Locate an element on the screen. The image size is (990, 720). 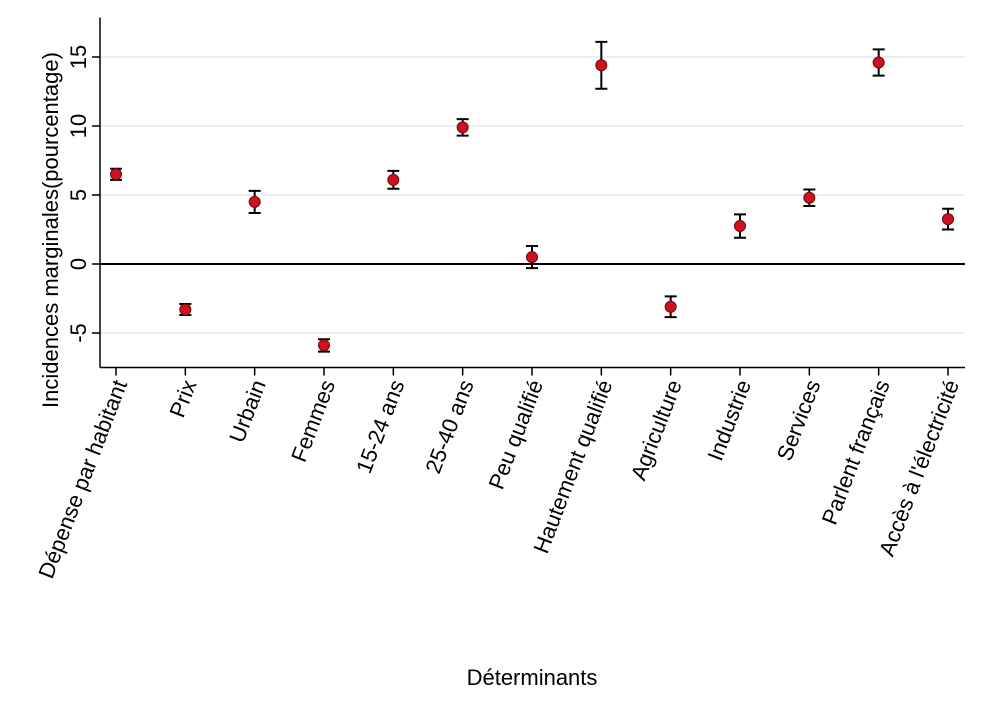
x-tick-label: Urbain is located at coordinates (247, 410).